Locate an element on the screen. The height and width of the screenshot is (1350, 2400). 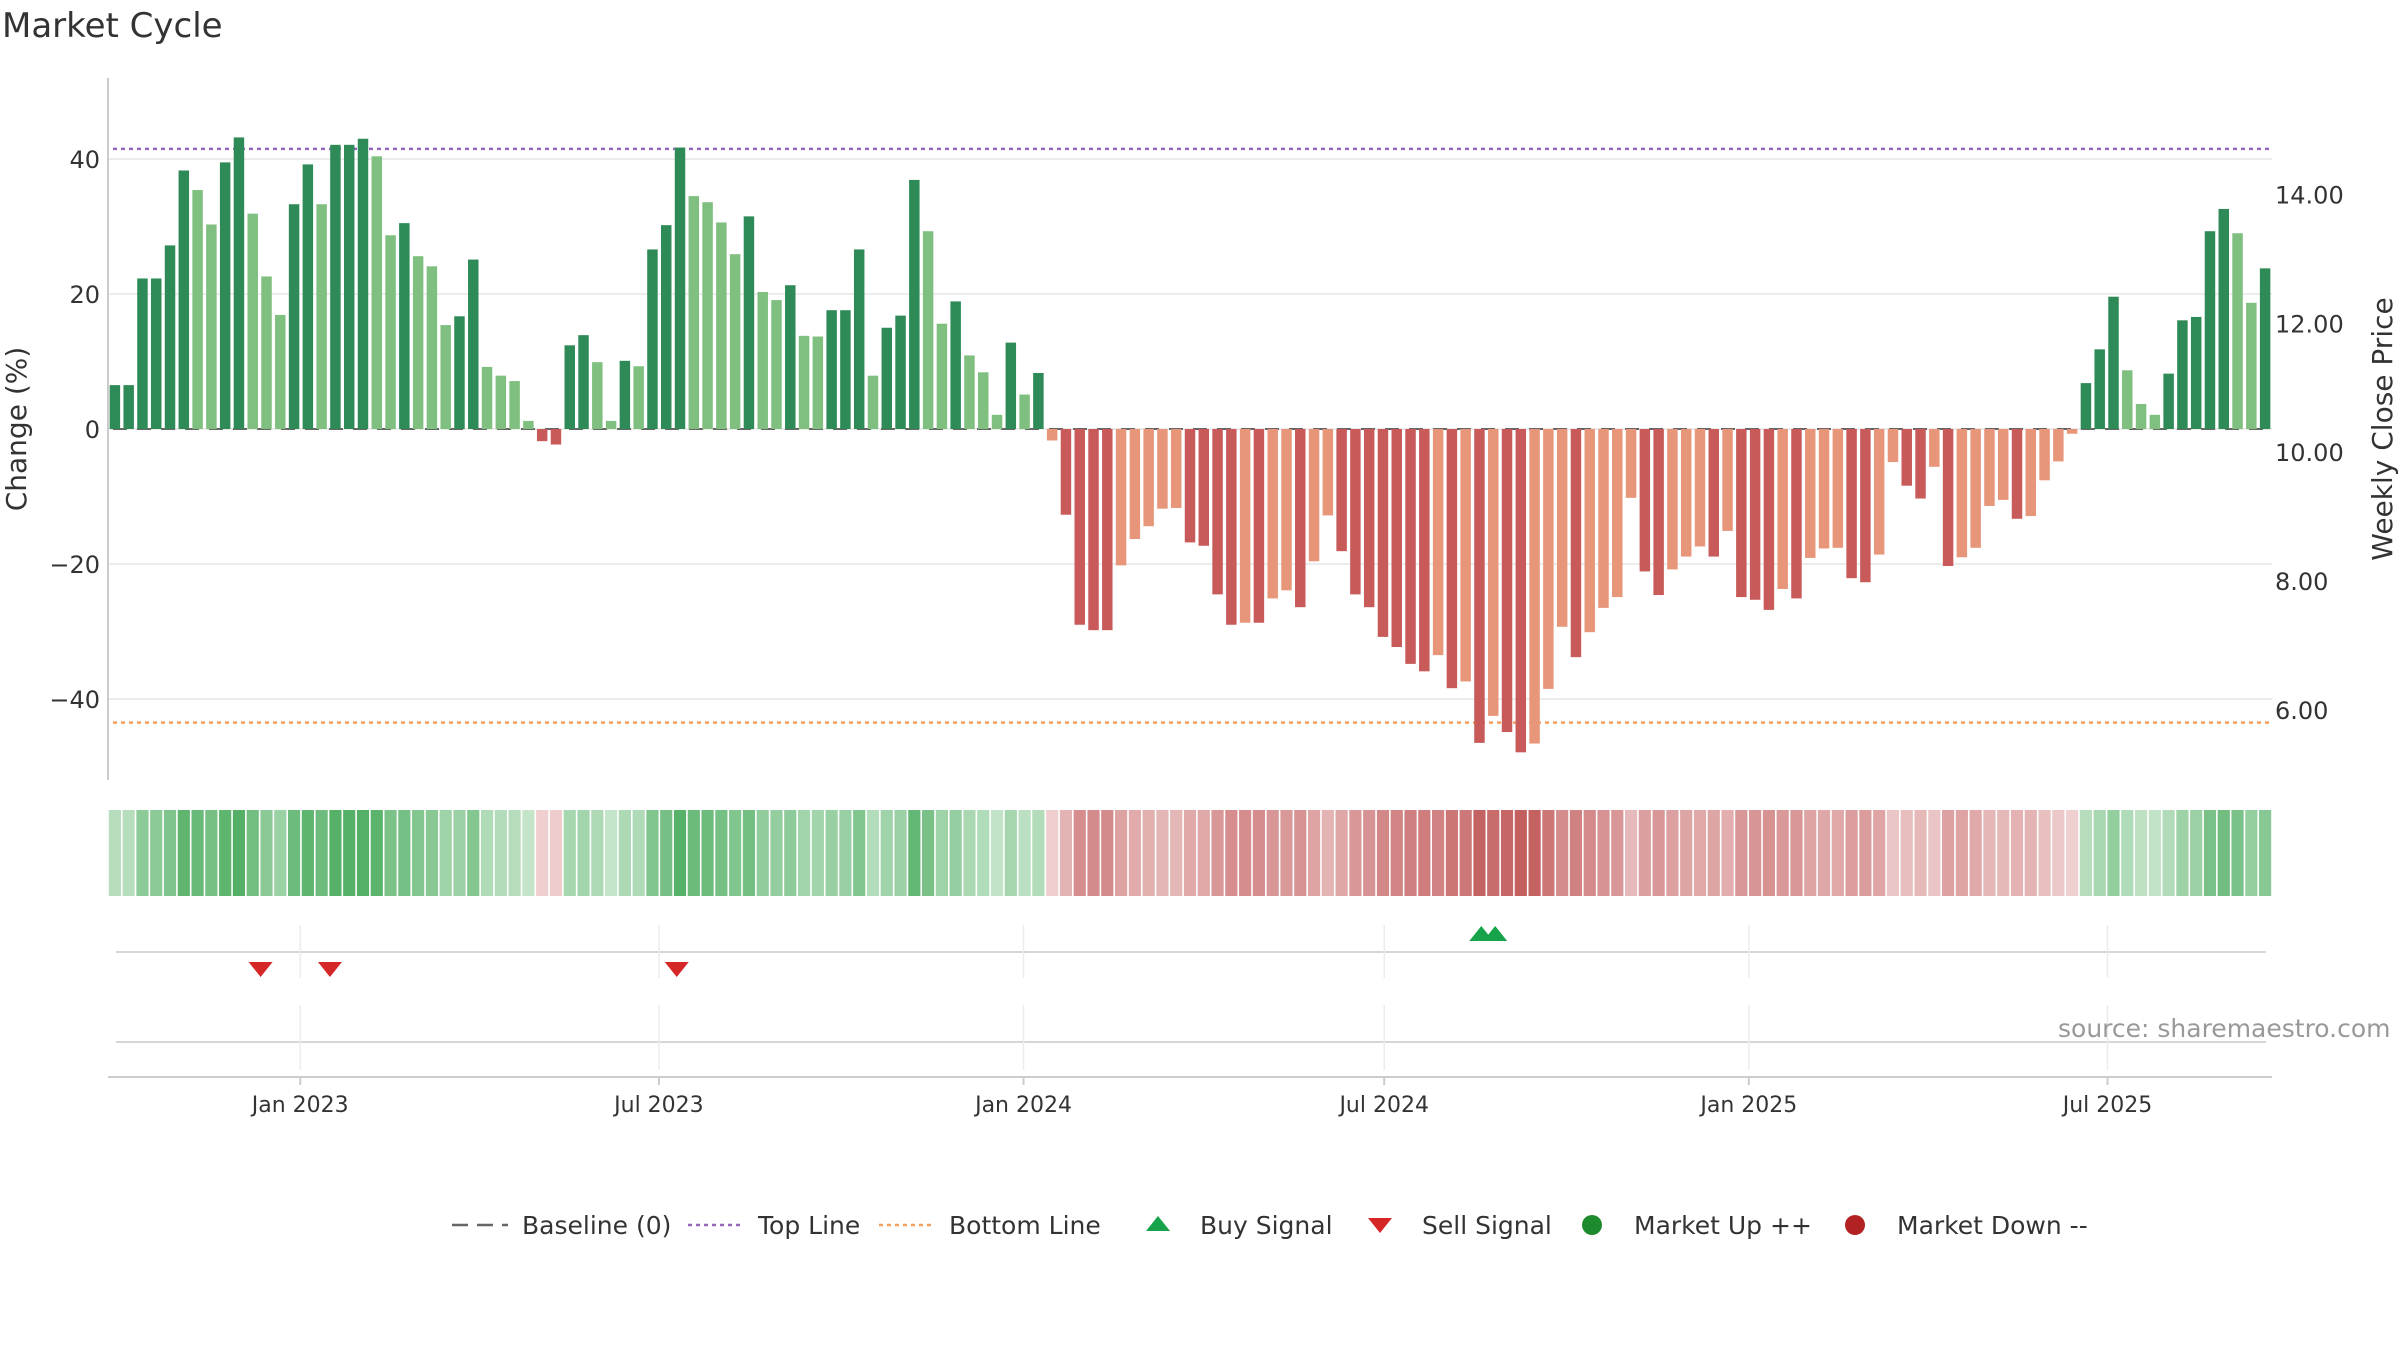
sell-signal-marker is located at coordinates (260, 969).